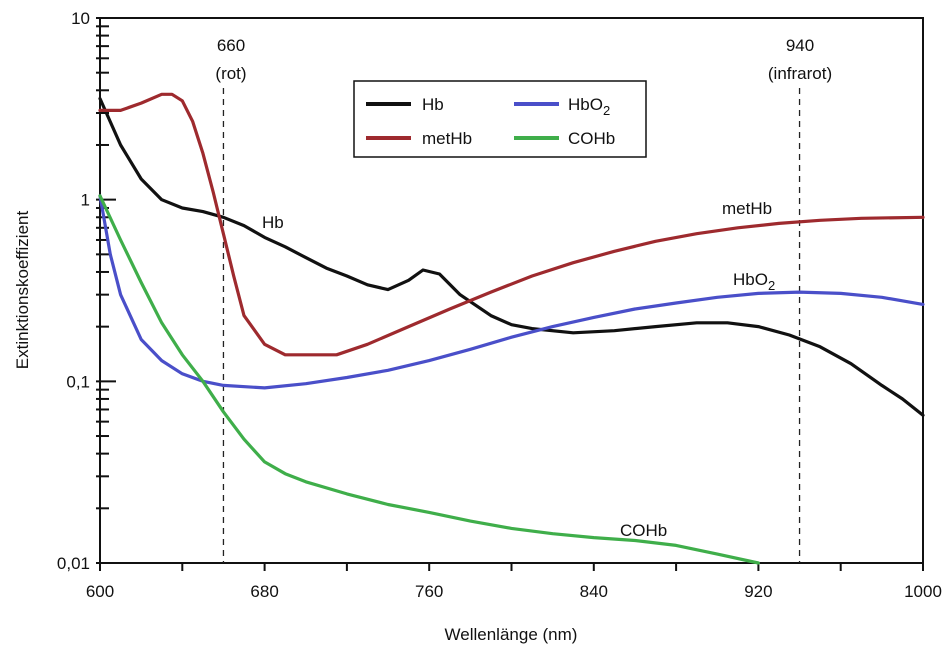 This screenshot has width=950, height=650. Describe the element at coordinates (80, 18) in the screenshot. I see `y-tick-label: 10` at that location.